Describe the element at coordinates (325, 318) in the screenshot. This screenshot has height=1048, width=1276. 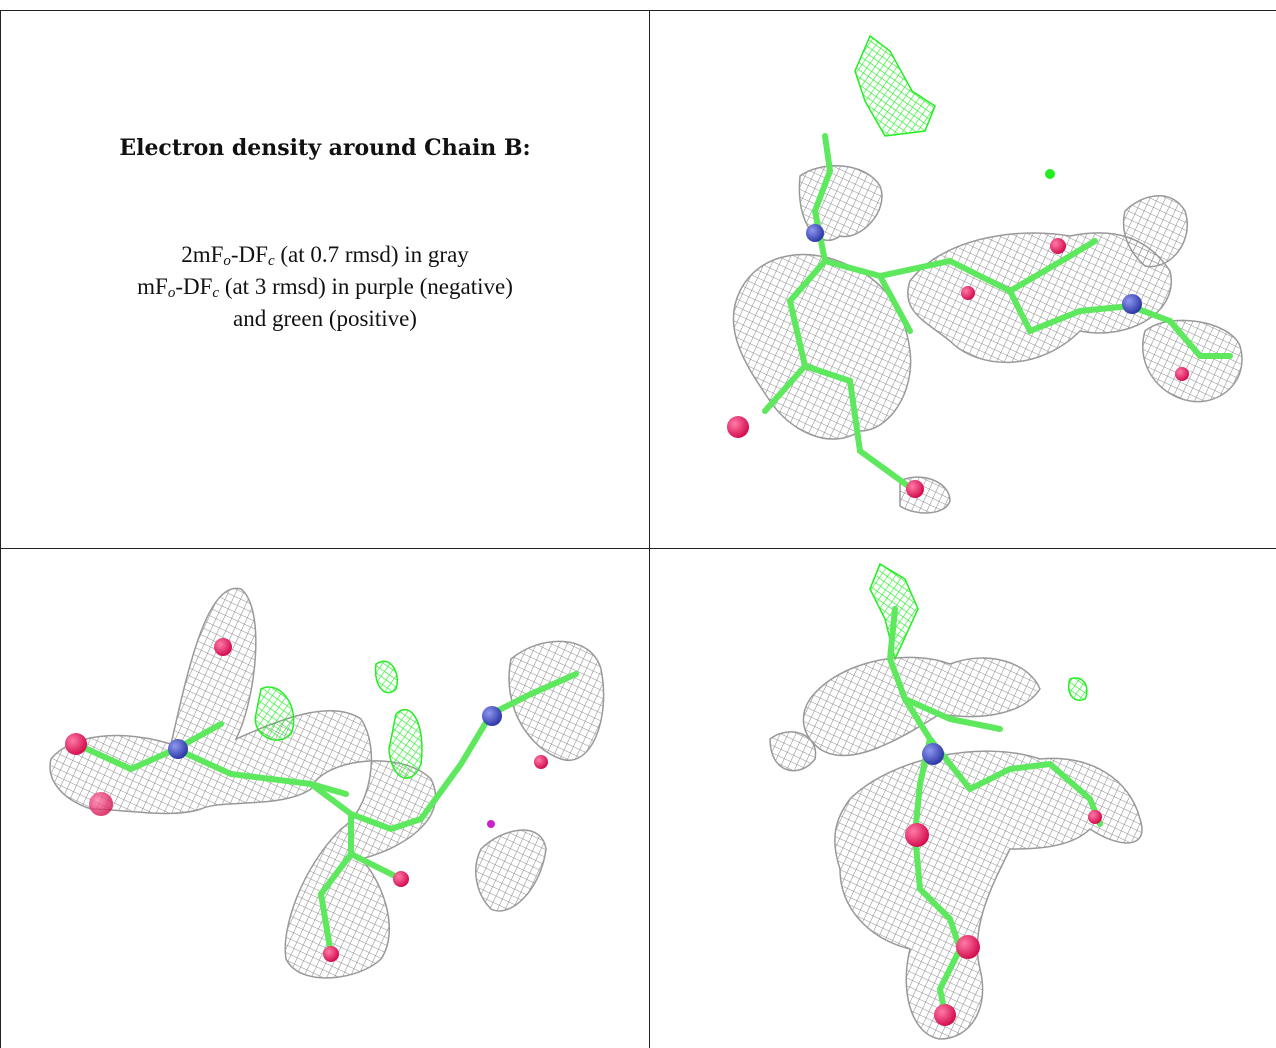
I see `legend-line-positive: and green (positive)` at that location.